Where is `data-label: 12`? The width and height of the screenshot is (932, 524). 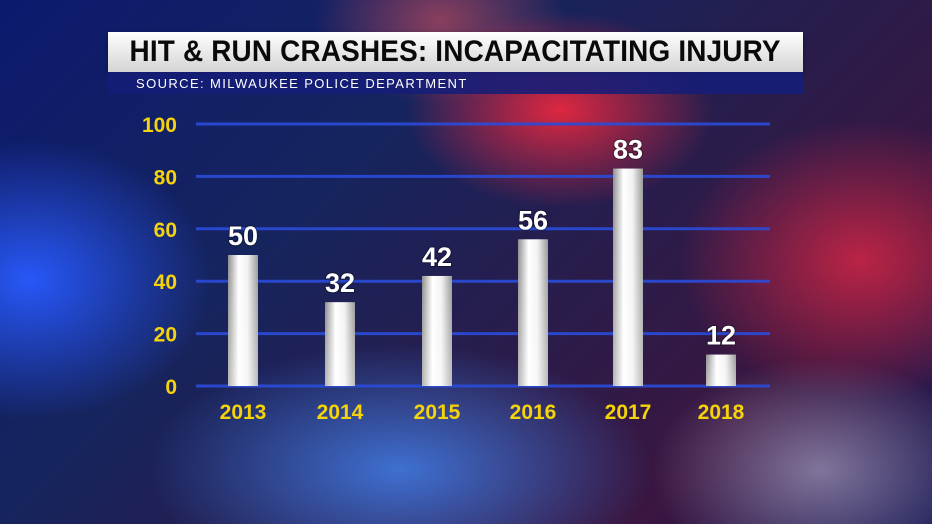 data-label: 12 is located at coordinates (721, 336).